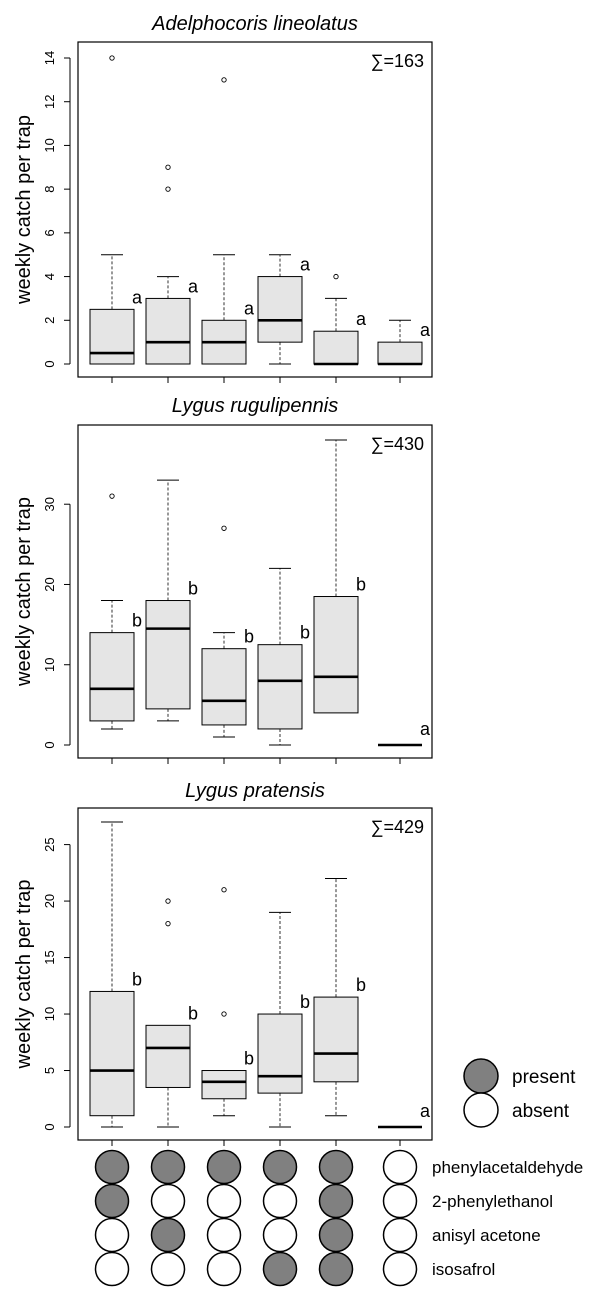 The image size is (595, 1293). I want to click on matrix-row: 2-phenylethanol, so click(323, 1201).